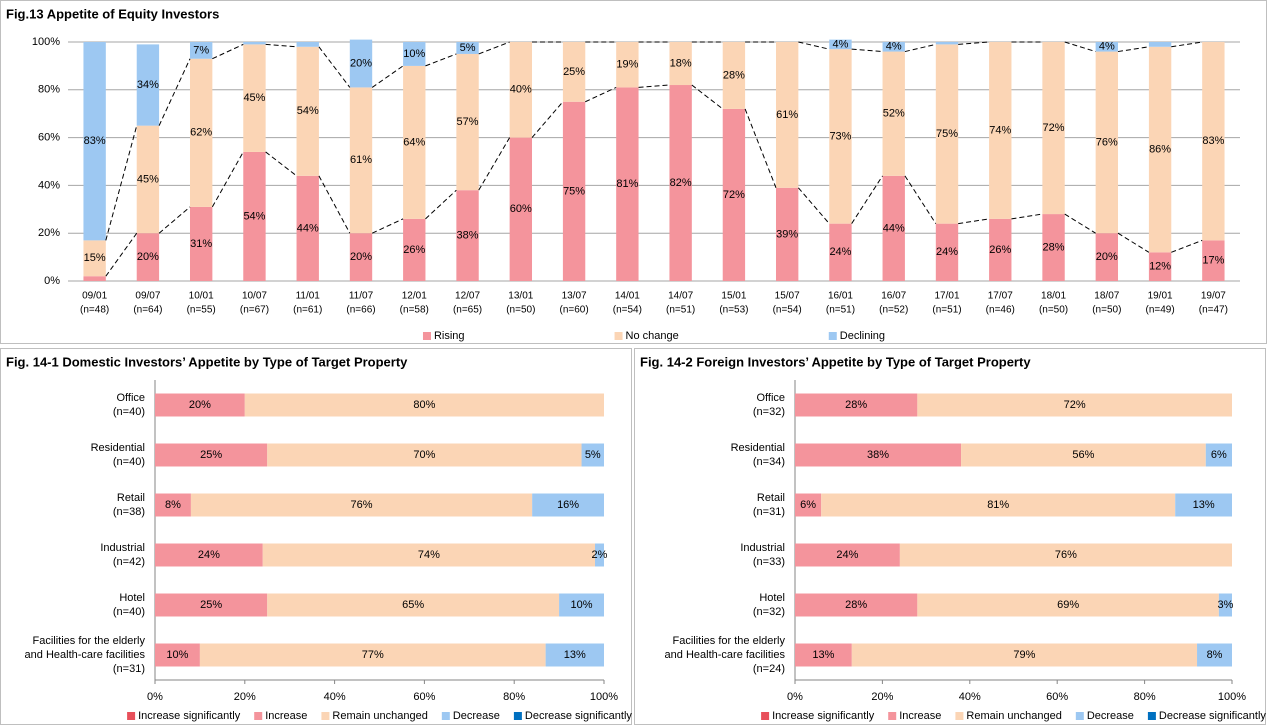 Image resolution: width=1267 pixels, height=726 pixels. I want to click on data-label: 82%, so click(681, 183).